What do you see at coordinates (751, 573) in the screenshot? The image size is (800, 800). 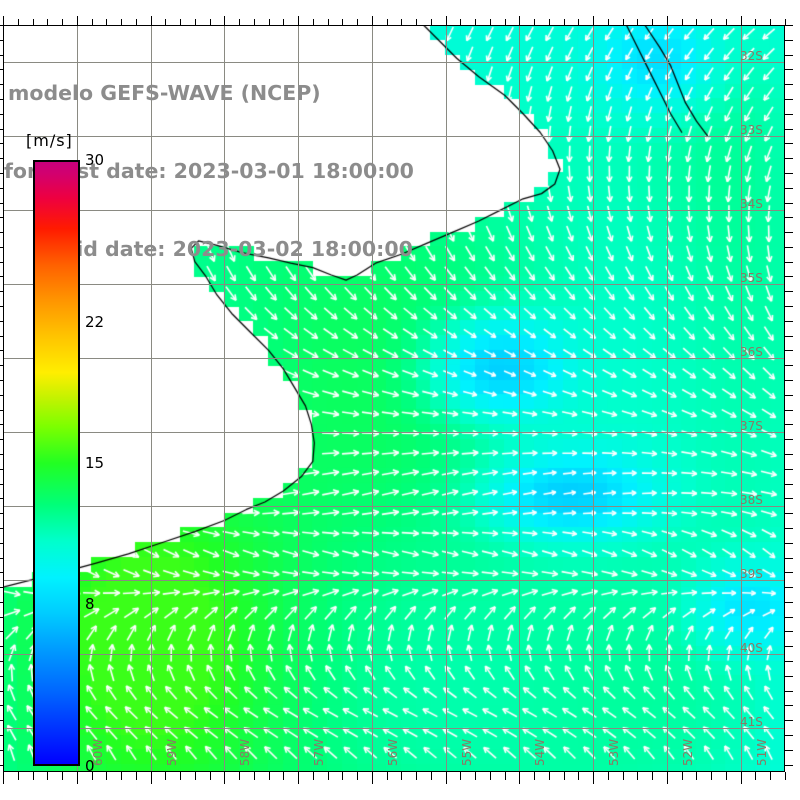 I see `latitude-label: 39S` at bounding box center [751, 573].